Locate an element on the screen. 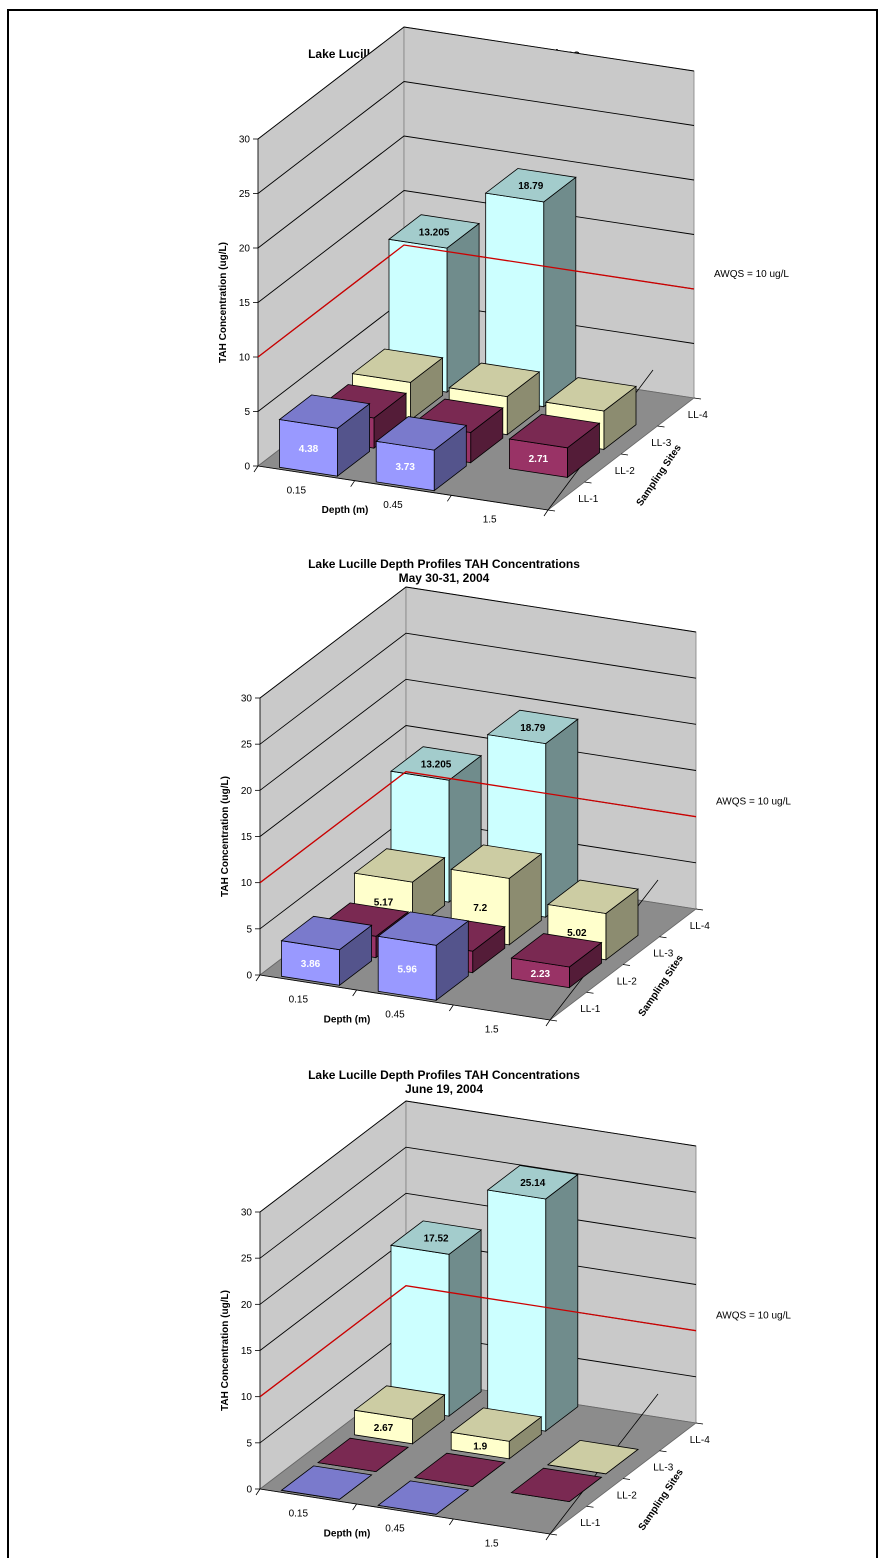 The image size is (888, 1558). data-label: 13.205 is located at coordinates (434, 232).